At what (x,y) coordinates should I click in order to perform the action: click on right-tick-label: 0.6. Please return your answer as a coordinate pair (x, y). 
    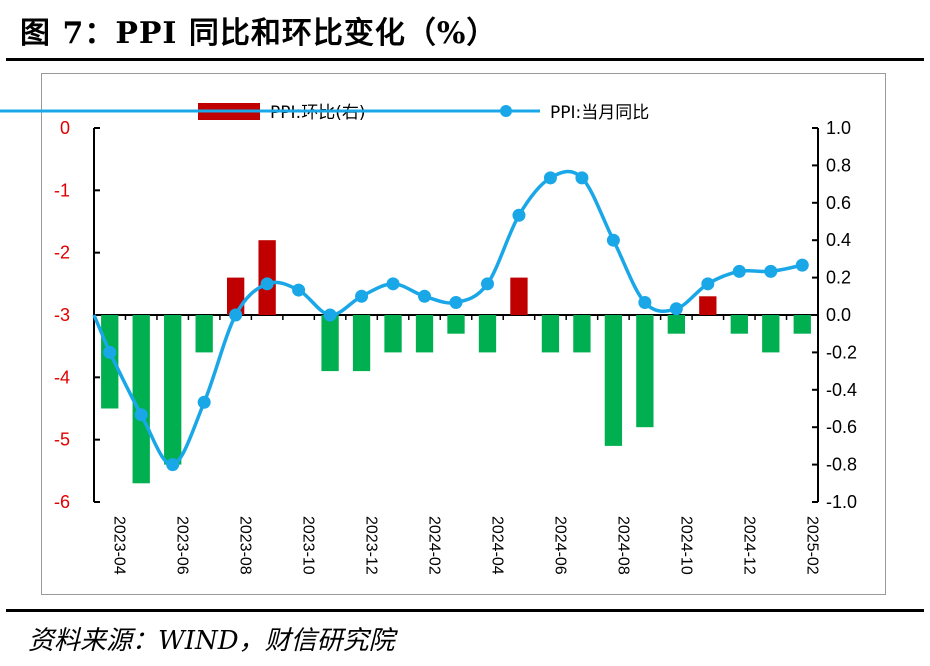
    Looking at the image, I should click on (838, 203).